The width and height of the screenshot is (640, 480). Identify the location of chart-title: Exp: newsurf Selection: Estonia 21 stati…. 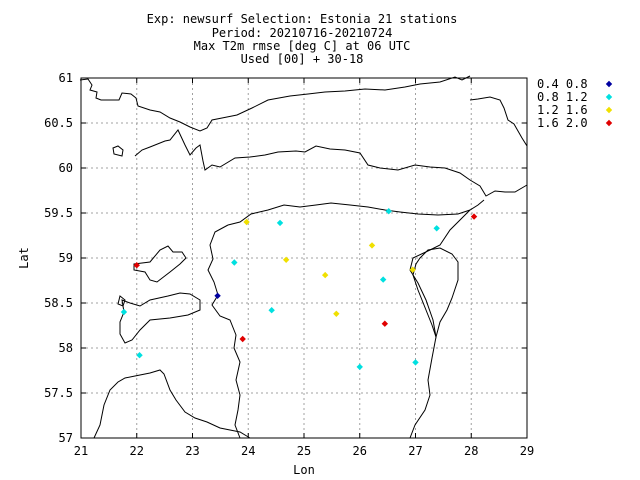
(302, 39).